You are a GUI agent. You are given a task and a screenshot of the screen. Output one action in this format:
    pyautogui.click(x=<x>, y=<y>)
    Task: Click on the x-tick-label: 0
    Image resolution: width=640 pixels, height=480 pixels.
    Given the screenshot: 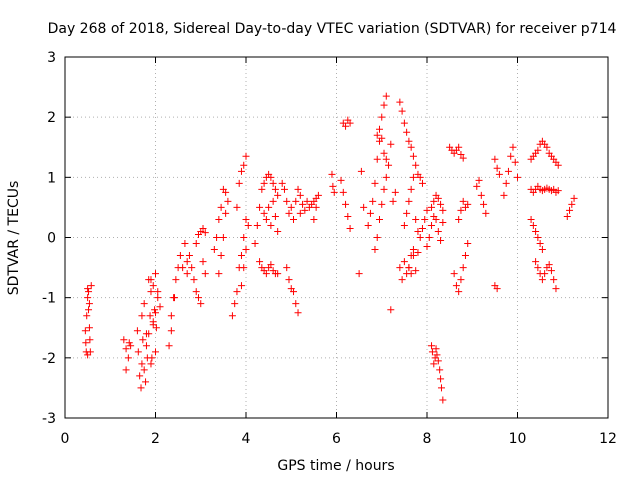 What is the action you would take?
    pyautogui.click(x=65, y=439)
    